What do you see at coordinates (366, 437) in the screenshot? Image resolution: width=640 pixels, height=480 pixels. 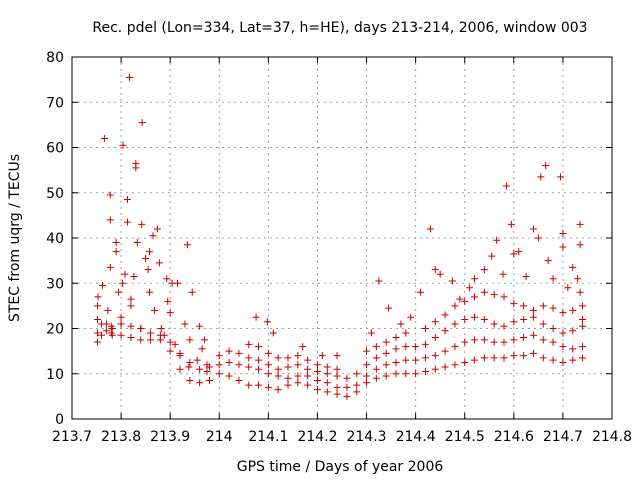 I see `x-tick-label: 214.3` at bounding box center [366, 437].